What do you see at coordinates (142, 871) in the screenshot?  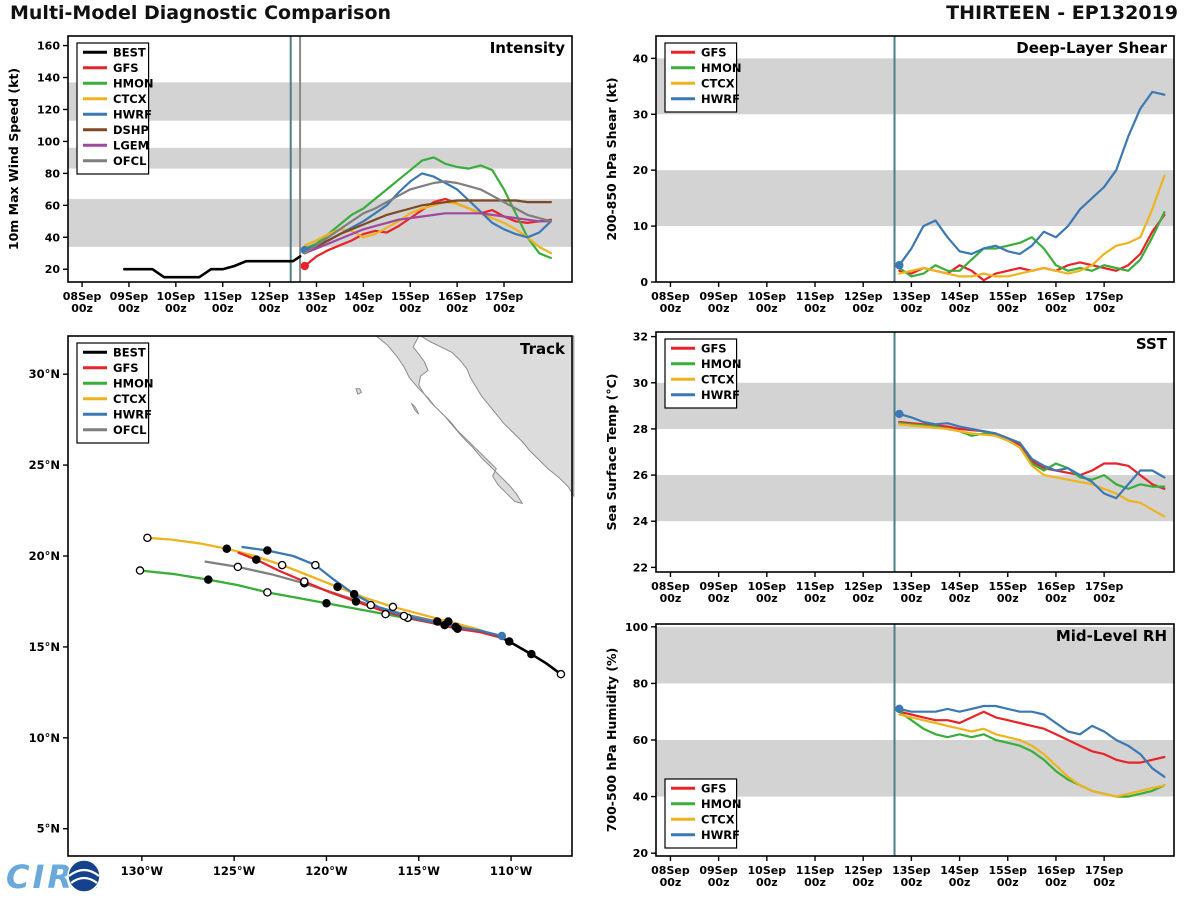 I see `svg-text: 130°W` at bounding box center [142, 871].